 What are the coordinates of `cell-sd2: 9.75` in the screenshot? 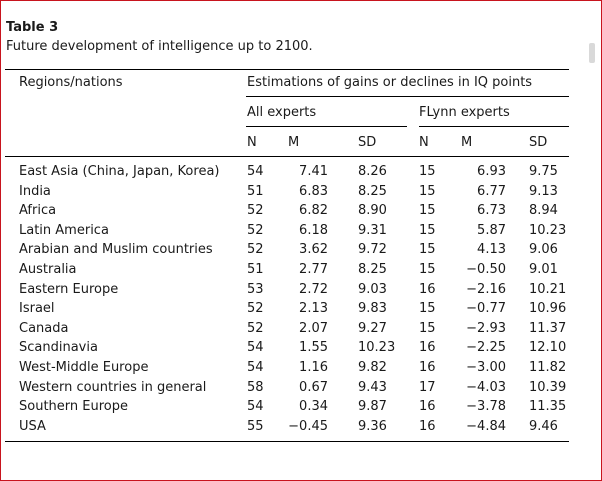 It's located at (543, 171).